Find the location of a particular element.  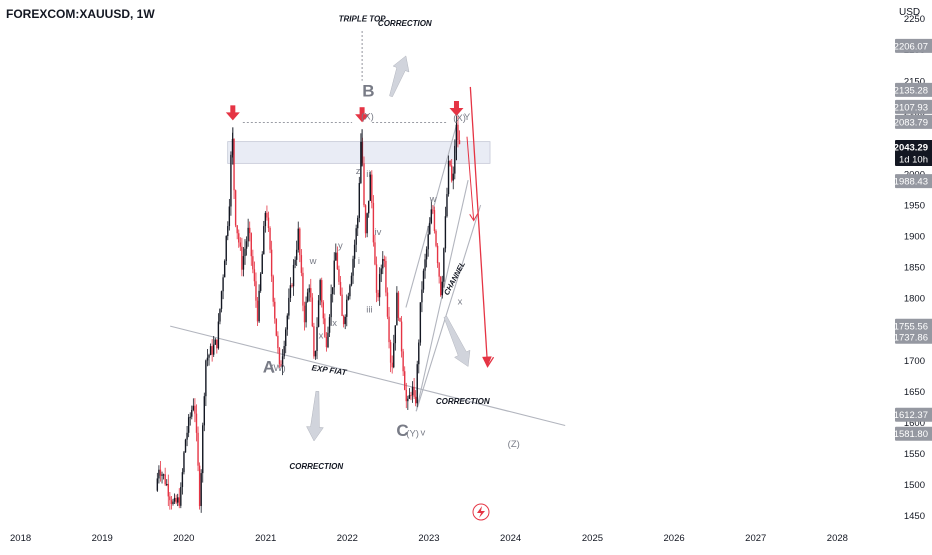

wave-label: (Y) is located at coordinates (412, 434).